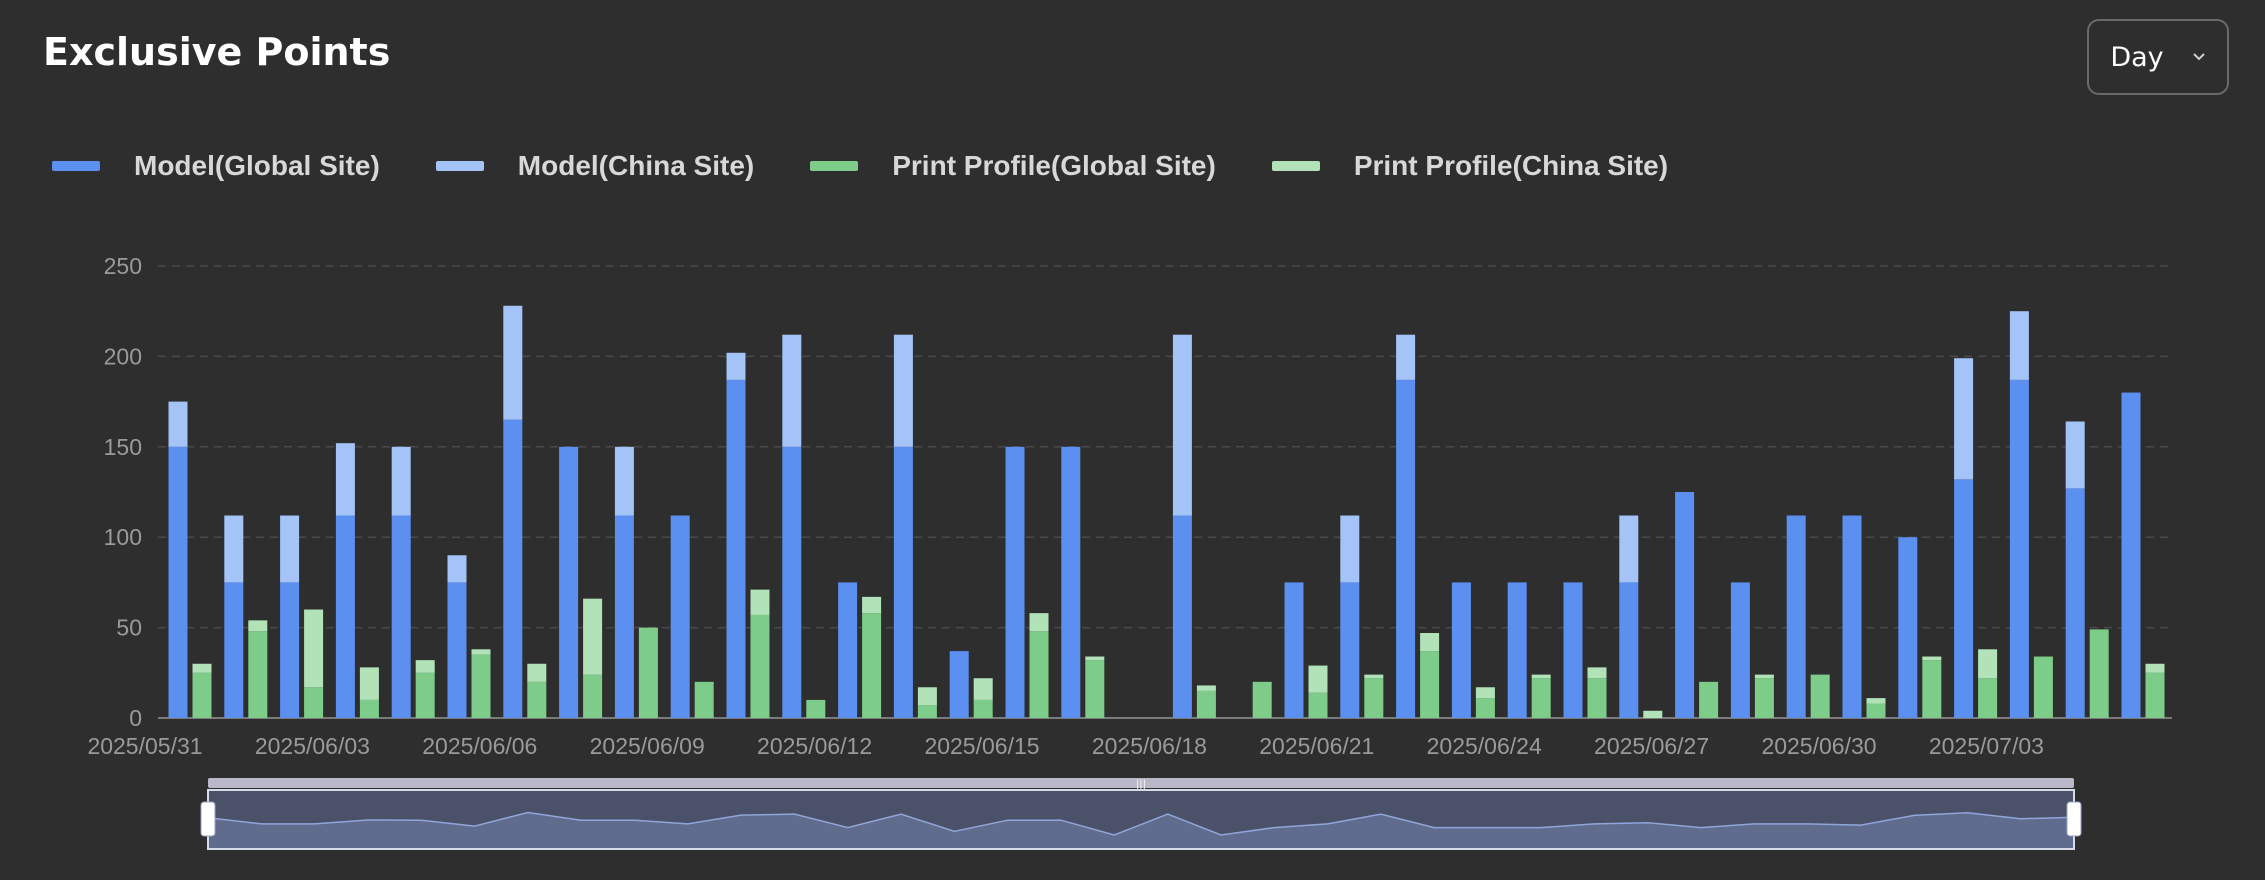 The height and width of the screenshot is (880, 2265). I want to click on legend-item-print-global: Print Profile(Global Site), so click(1013, 166).